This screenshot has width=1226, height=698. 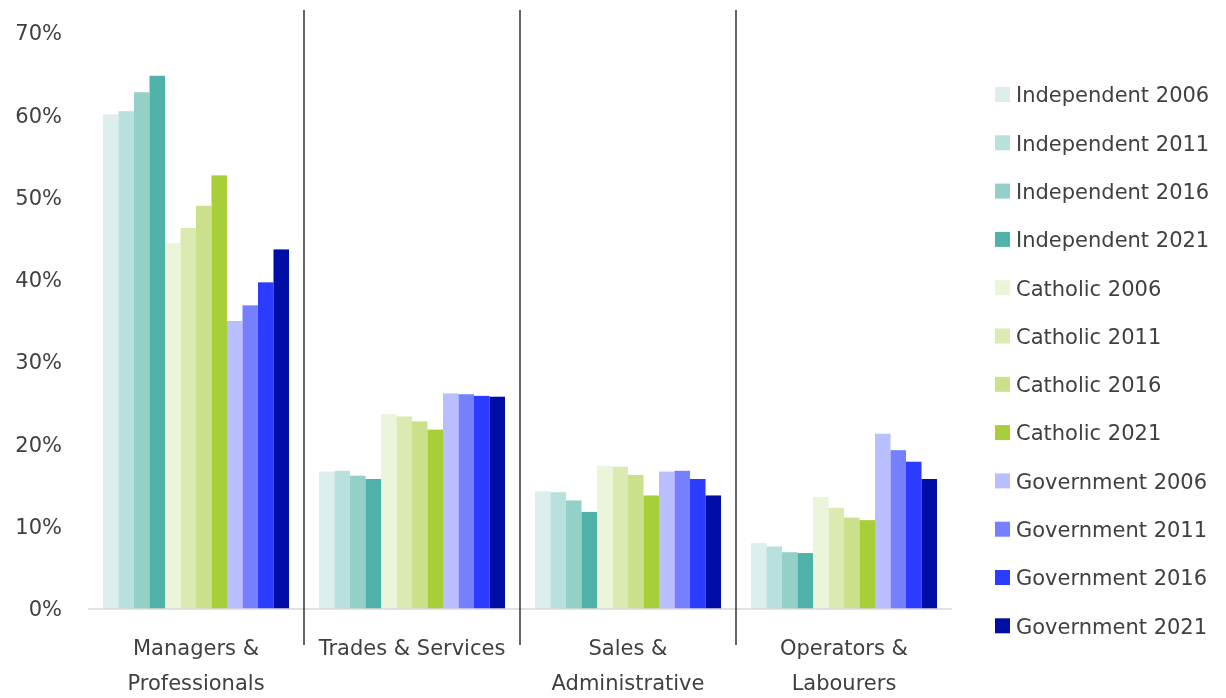 I want to click on x-tick-label: Trades & Services, so click(x=411, y=648).